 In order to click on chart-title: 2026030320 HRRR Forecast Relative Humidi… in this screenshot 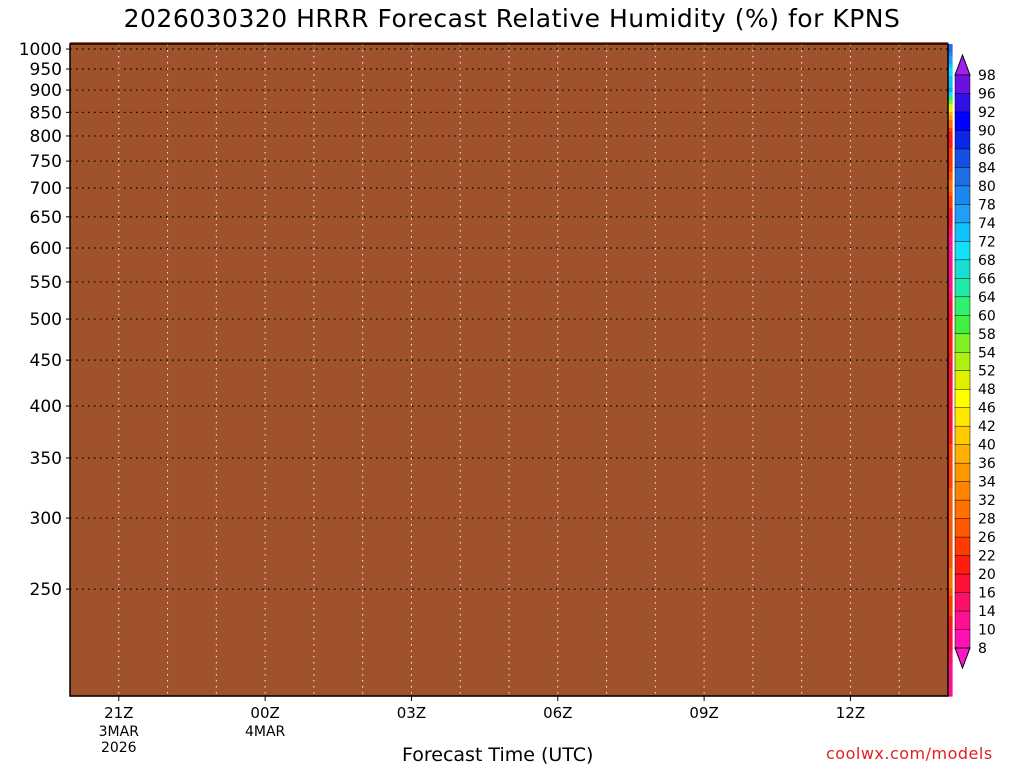, I will do `click(512, 18)`.